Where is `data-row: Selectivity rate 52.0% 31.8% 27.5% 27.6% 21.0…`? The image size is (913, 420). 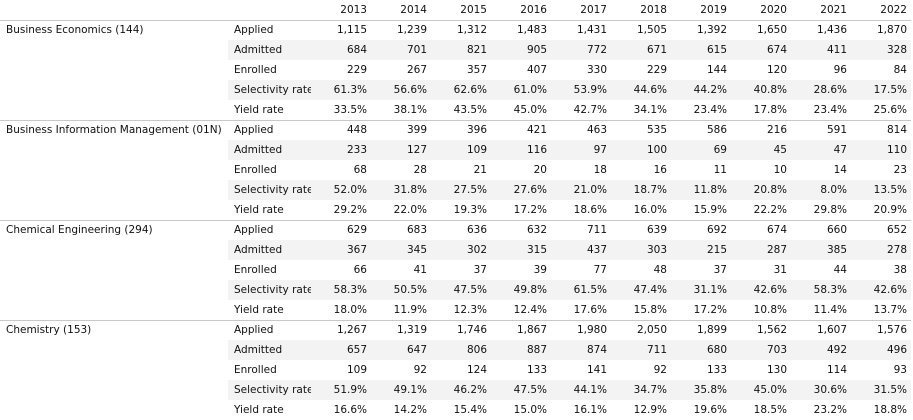 data-row: Selectivity rate 52.0% 31.8% 27.5% 27.6% 21.0… is located at coordinates (455, 190).